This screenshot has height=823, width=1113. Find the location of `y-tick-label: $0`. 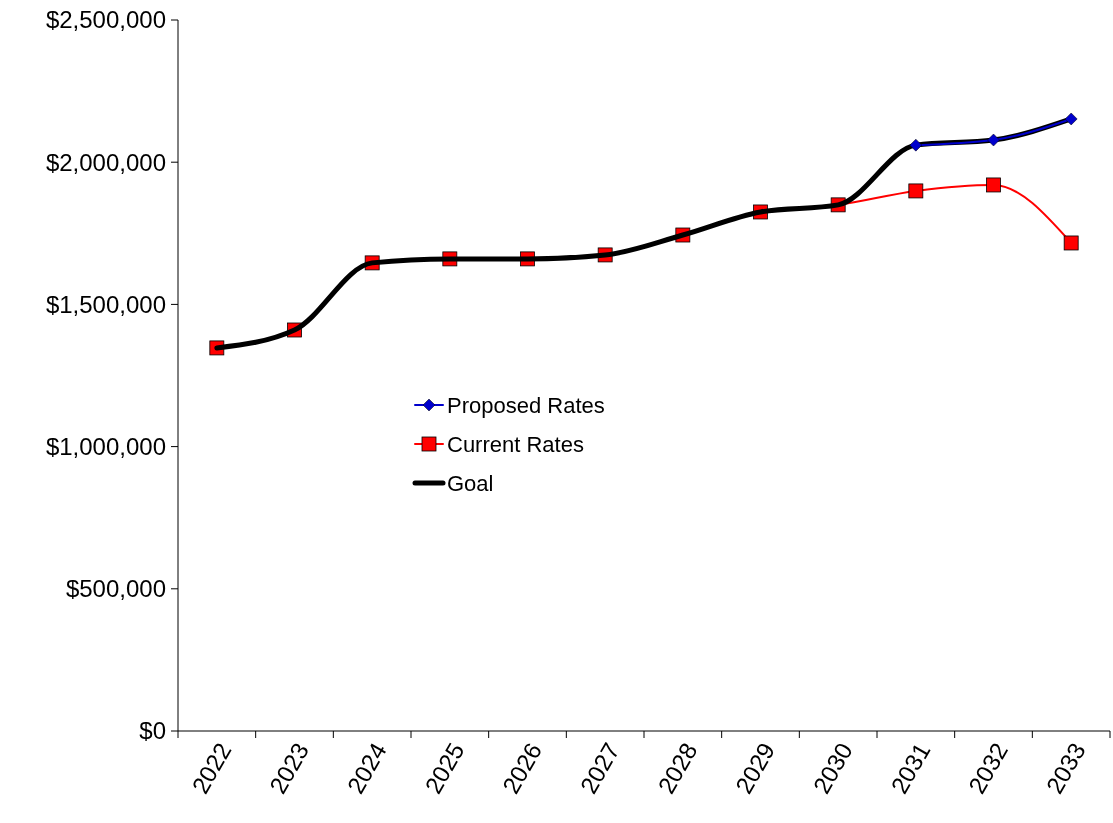

y-tick-label: $0 is located at coordinates (152, 731).